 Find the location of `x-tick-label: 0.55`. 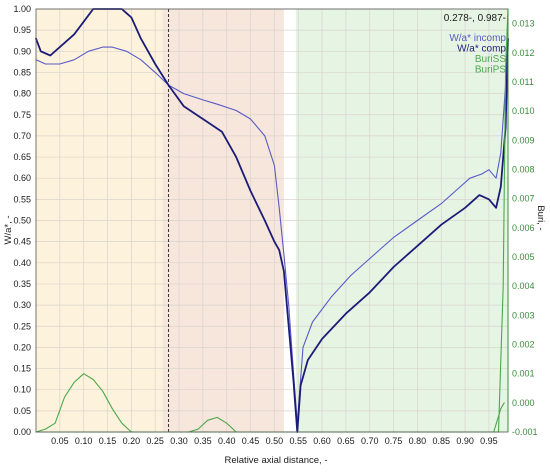

x-tick-label: 0.55 is located at coordinates (298, 441).